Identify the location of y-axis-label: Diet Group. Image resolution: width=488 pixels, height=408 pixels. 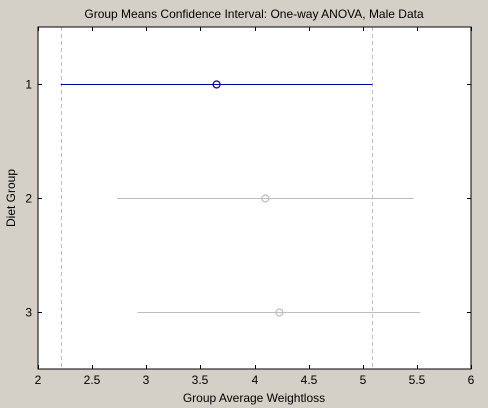
(11, 198).